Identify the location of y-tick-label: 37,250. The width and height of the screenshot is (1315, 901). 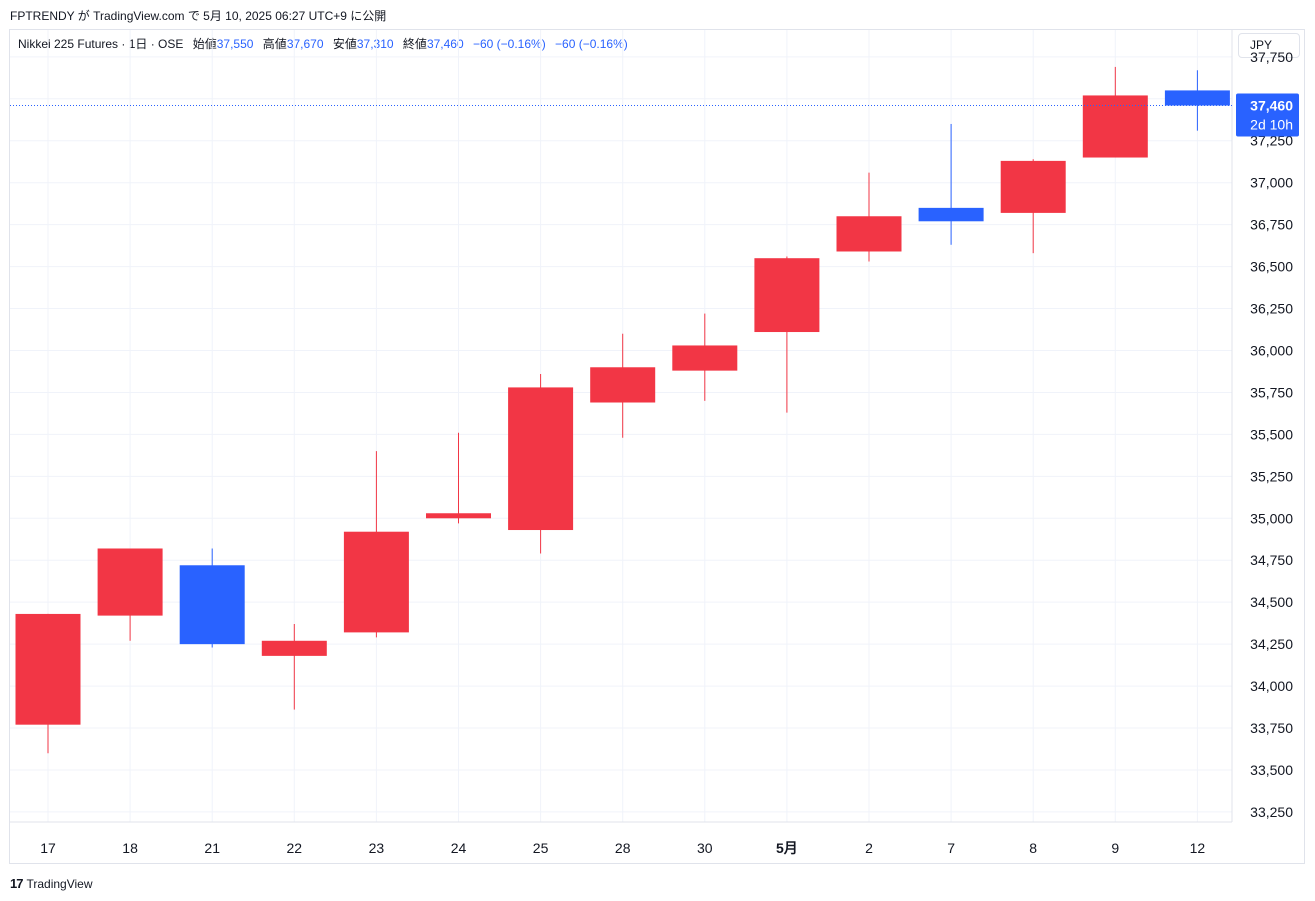
(1271, 141).